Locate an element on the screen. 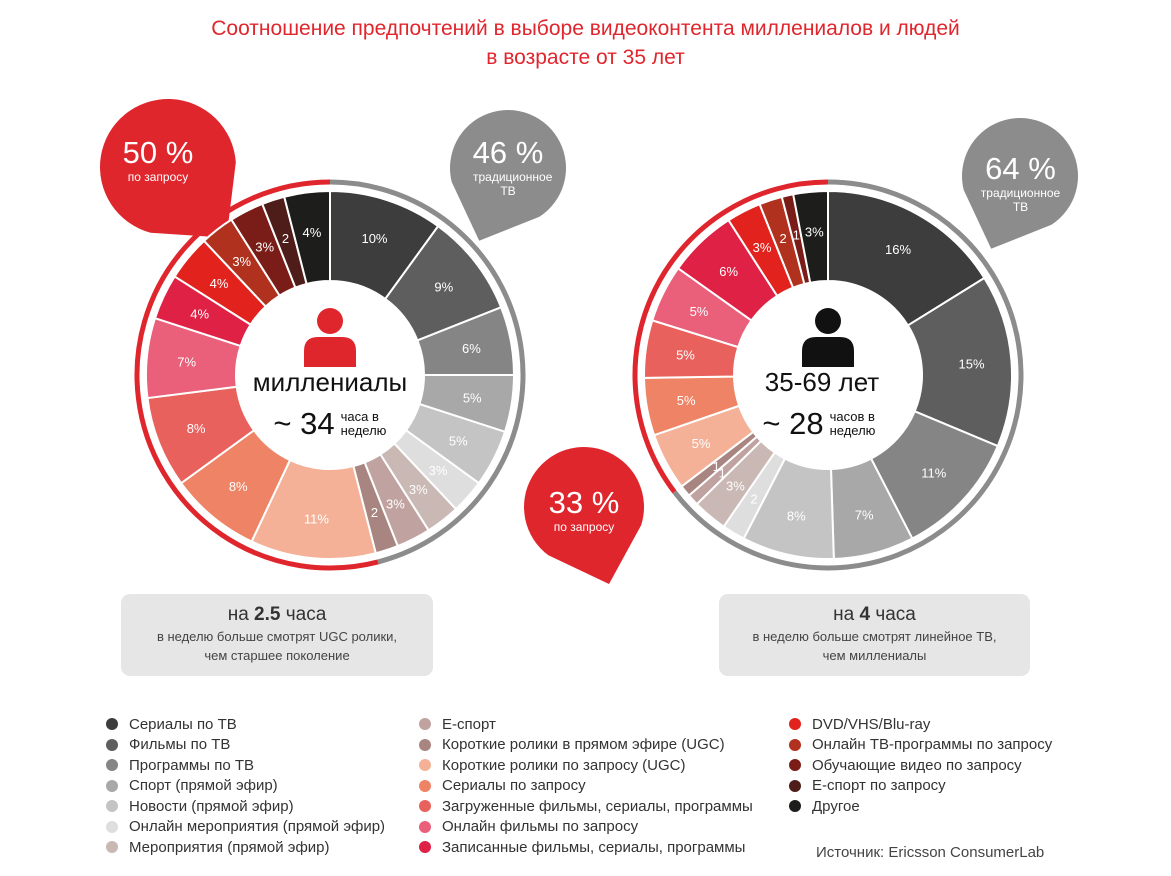 This screenshot has width=1171, height=876. legend-label: Обучающие видео по запросу is located at coordinates (917, 765).